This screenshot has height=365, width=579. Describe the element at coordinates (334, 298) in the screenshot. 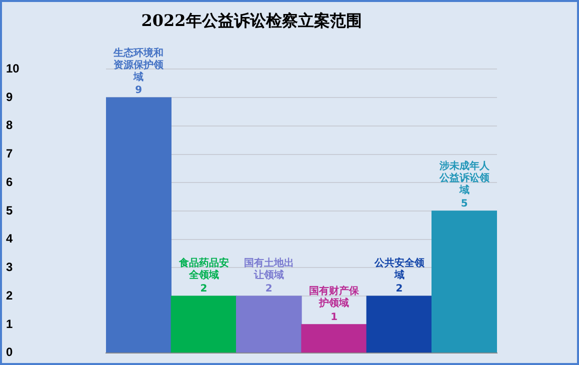

I see `x-tick-label: 国有财产保护领域` at that location.